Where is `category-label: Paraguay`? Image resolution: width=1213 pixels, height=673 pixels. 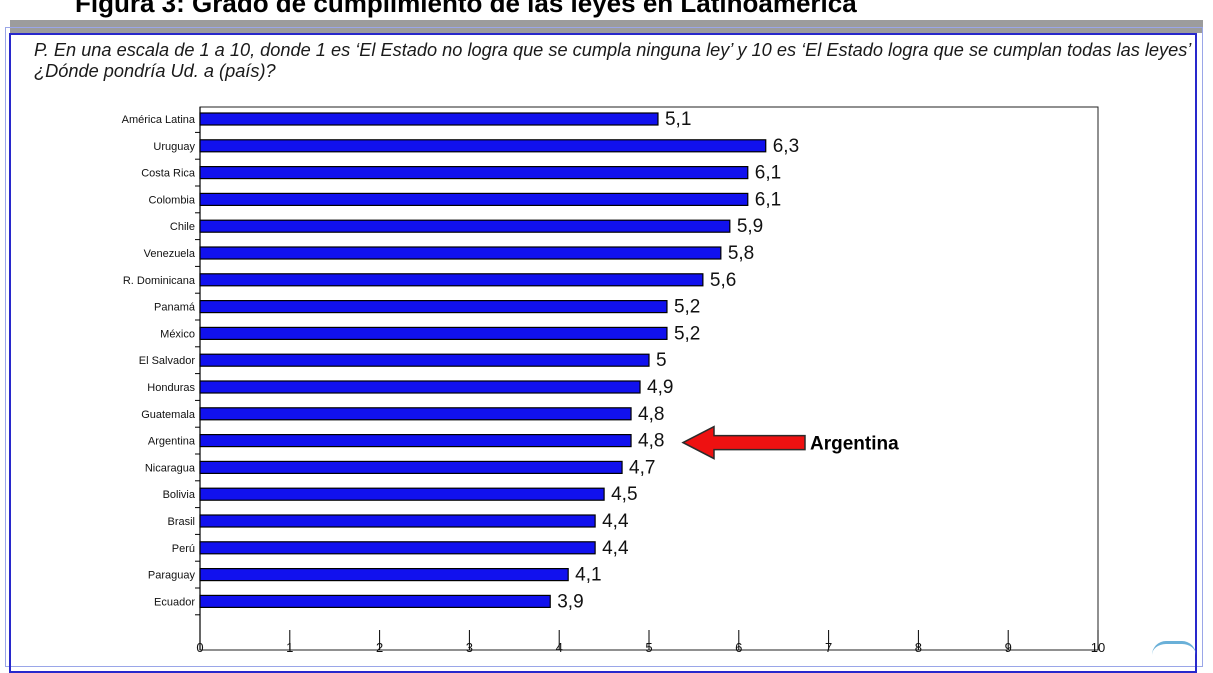
category-label: Paraguay is located at coordinates (172, 576).